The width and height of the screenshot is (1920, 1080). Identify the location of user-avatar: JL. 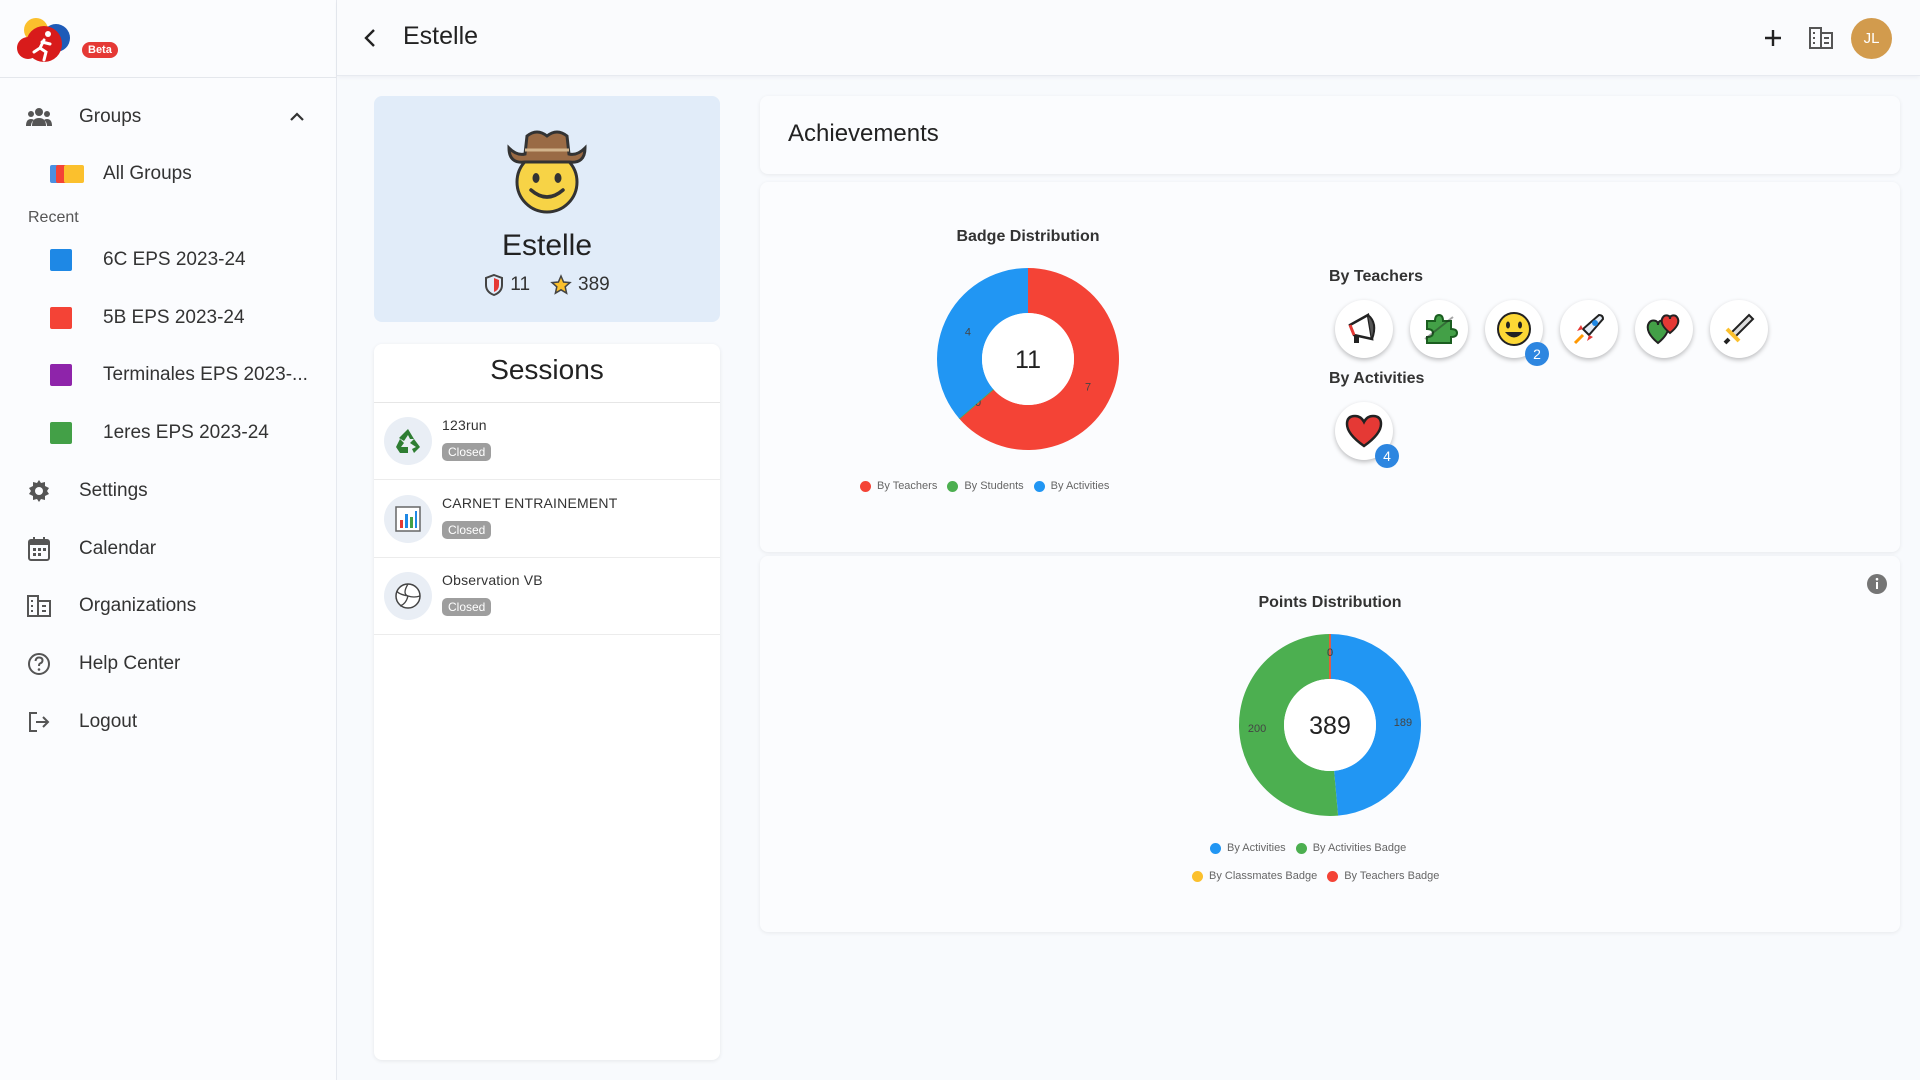
(1871, 38).